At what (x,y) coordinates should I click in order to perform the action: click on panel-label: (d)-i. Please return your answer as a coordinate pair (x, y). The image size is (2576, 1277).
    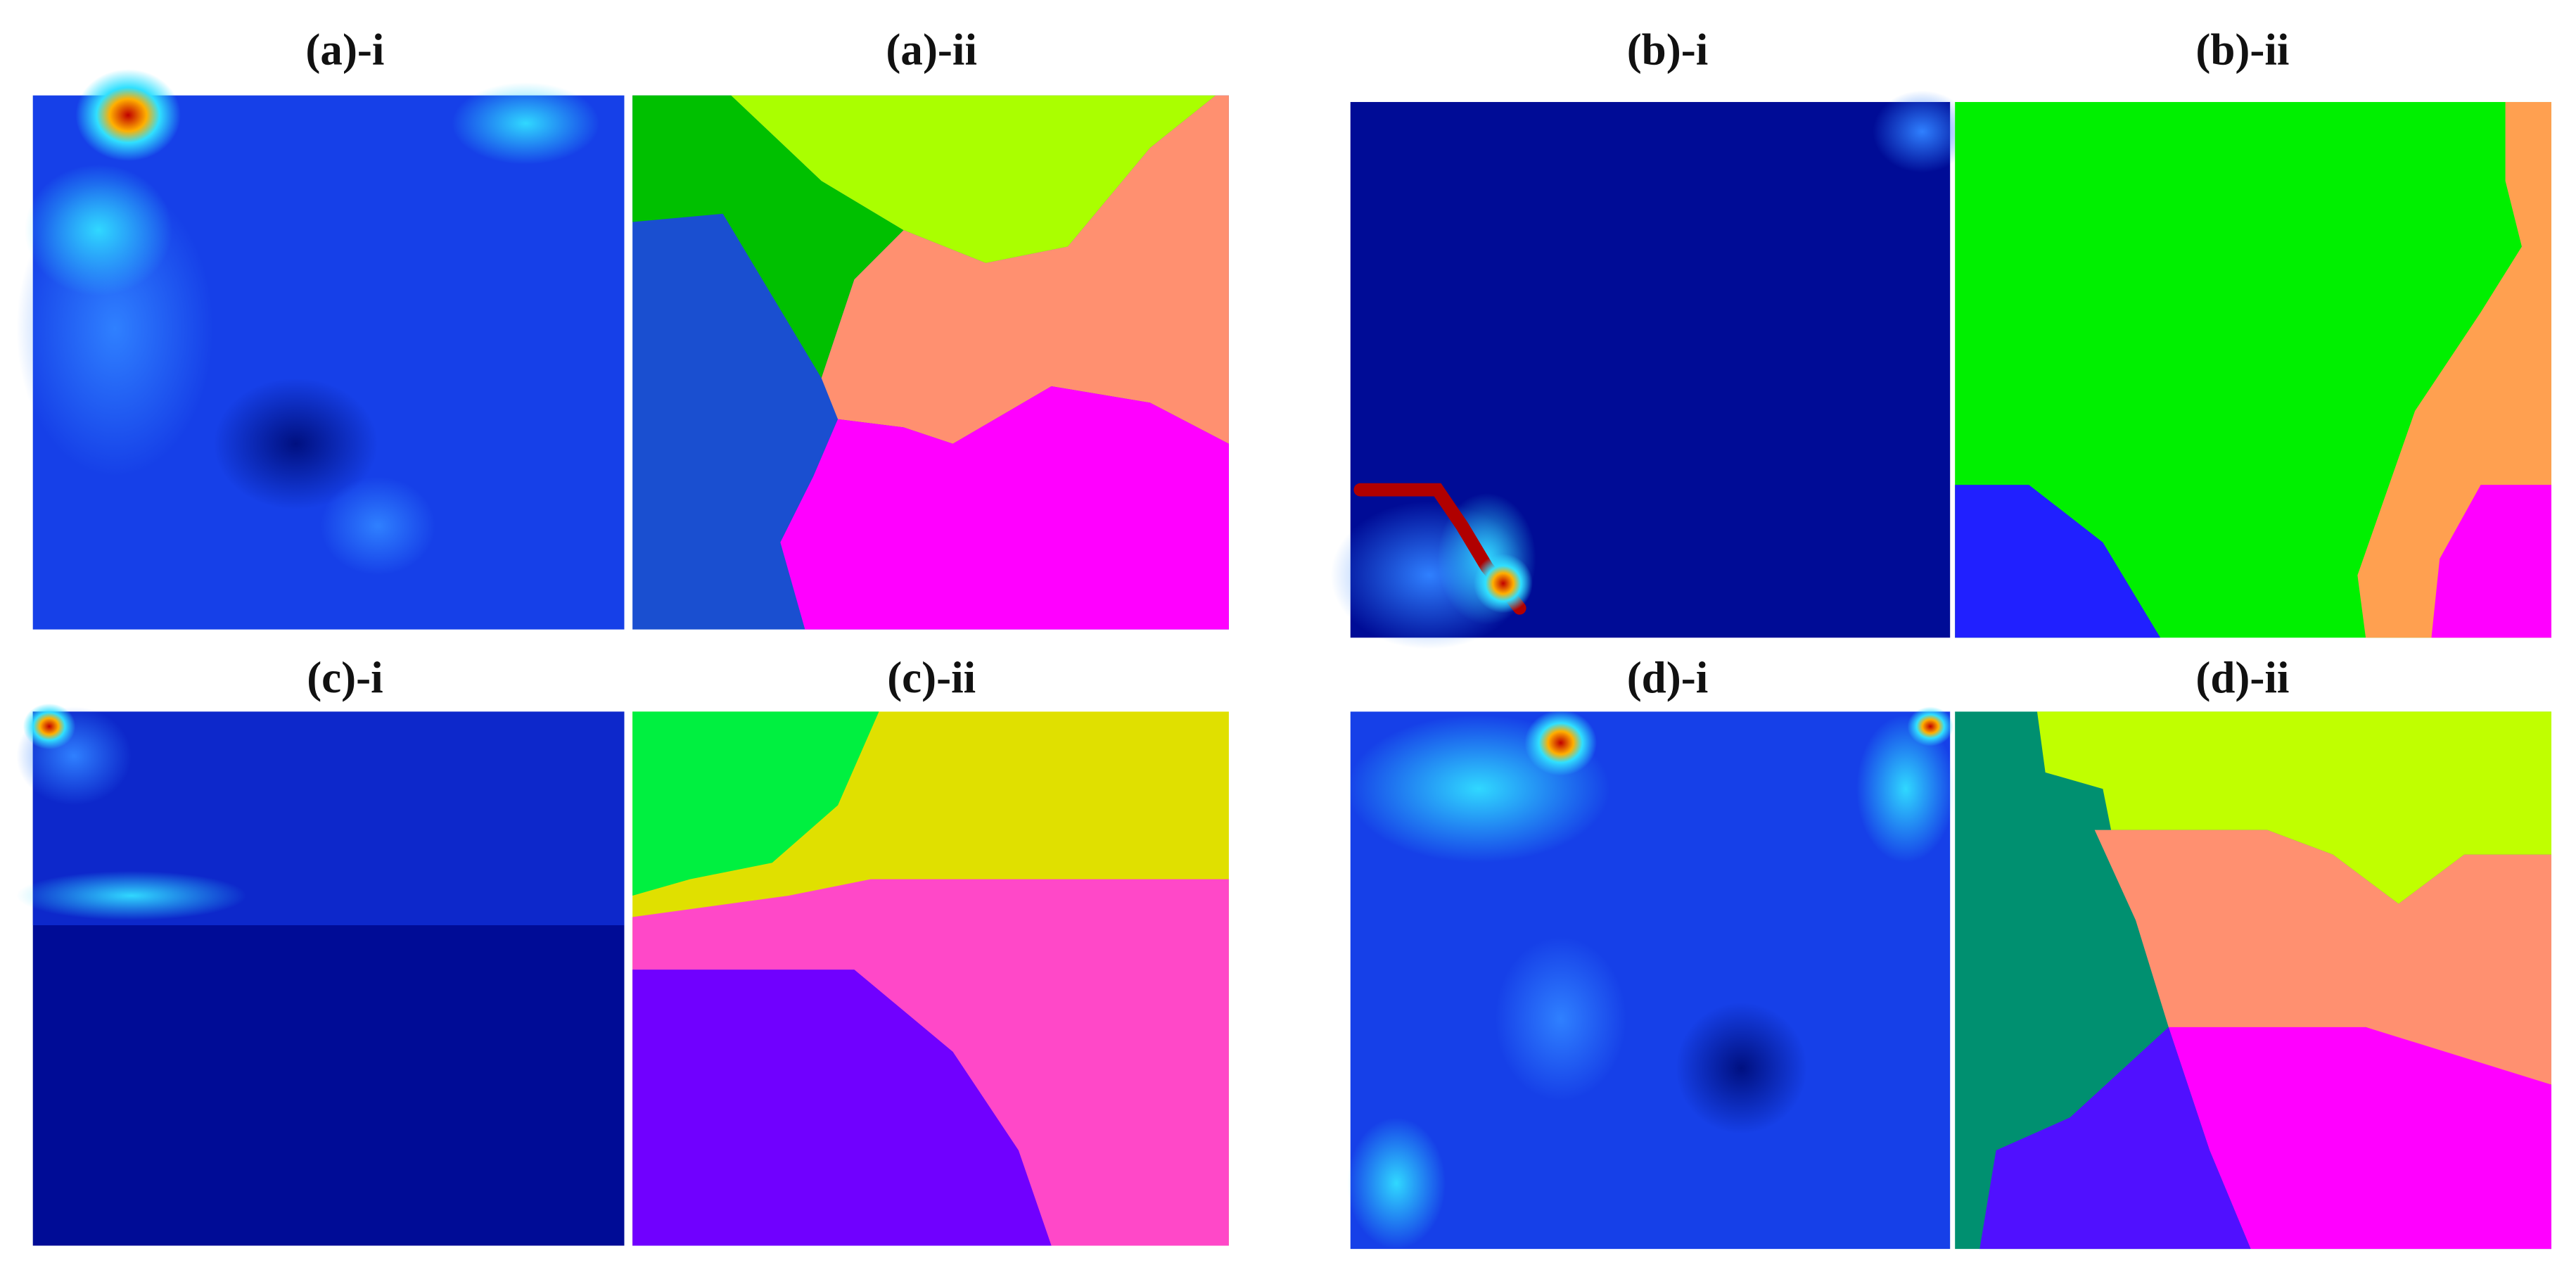
    Looking at the image, I should click on (1668, 677).